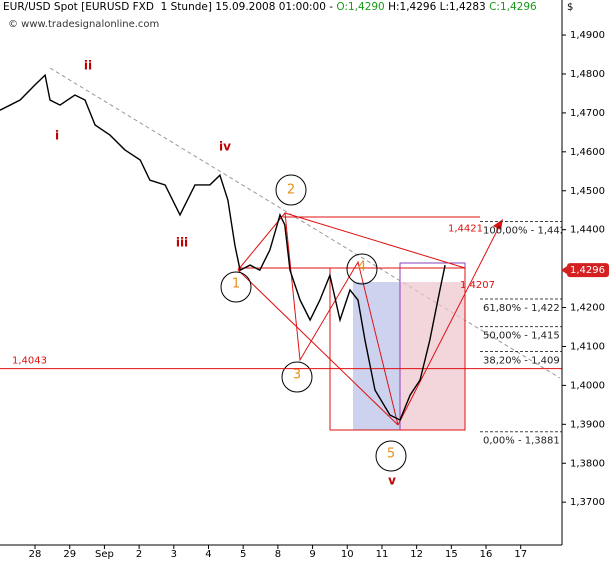  What do you see at coordinates (477, 285) in the screenshot?
I see `price-label: 1,4207` at bounding box center [477, 285].